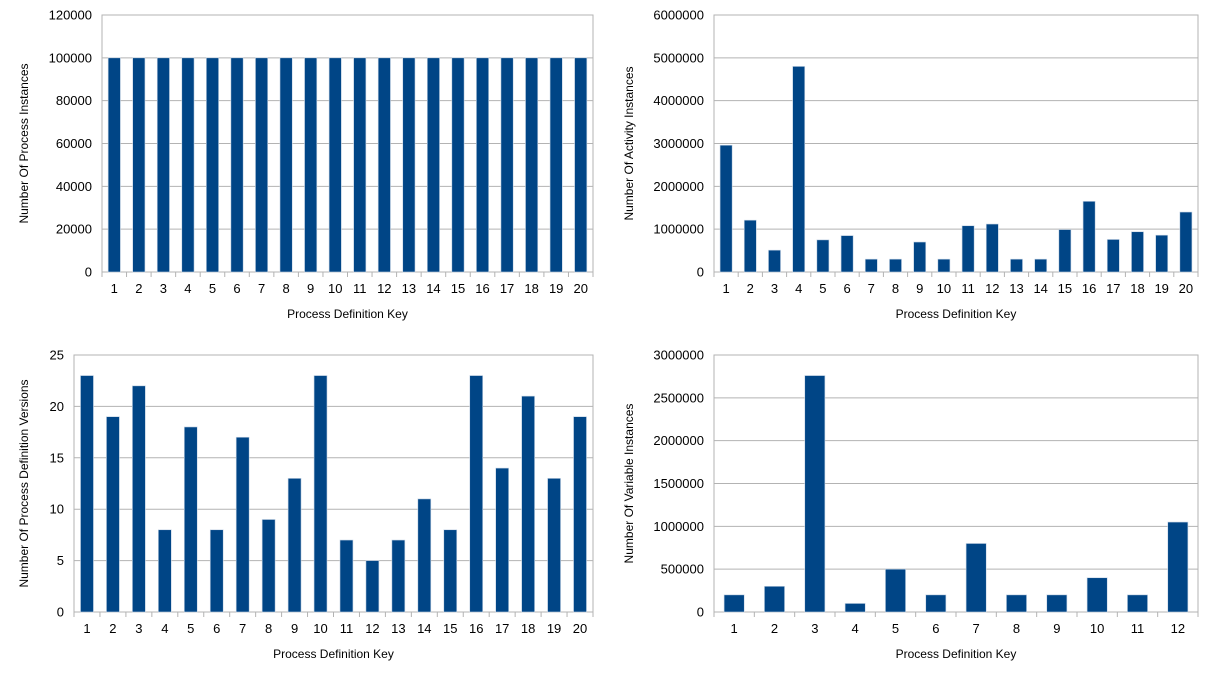 The height and width of the screenshot is (685, 1210). Describe the element at coordinates (678, 397) in the screenshot. I see `y-tick-label: 2500000` at that location.